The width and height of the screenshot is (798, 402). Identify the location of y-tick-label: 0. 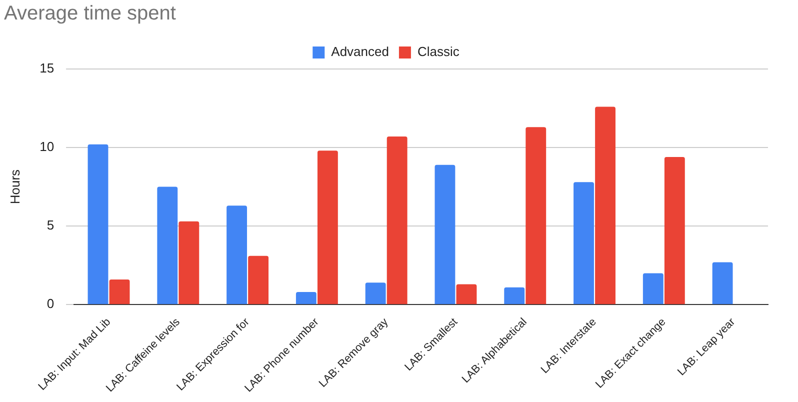
(50, 304).